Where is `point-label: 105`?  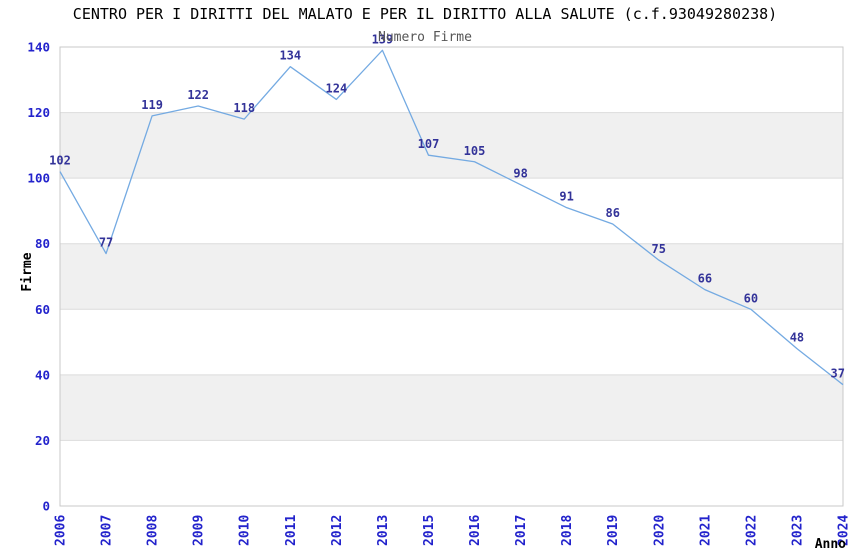 point-label: 105 is located at coordinates (475, 151).